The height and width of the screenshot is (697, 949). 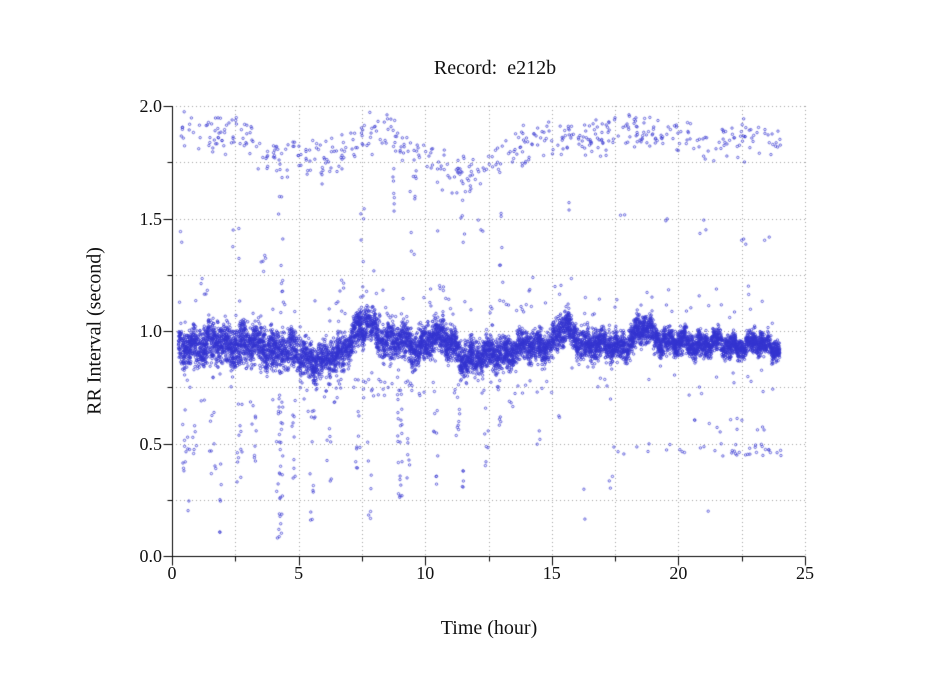 I want to click on x-tick-label: 0, so click(x=172, y=573).